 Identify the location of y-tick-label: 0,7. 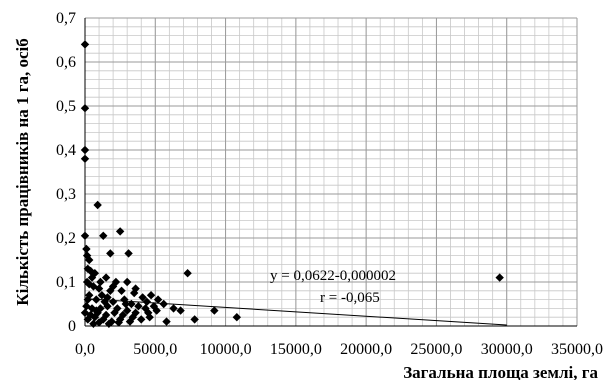
(66, 18).